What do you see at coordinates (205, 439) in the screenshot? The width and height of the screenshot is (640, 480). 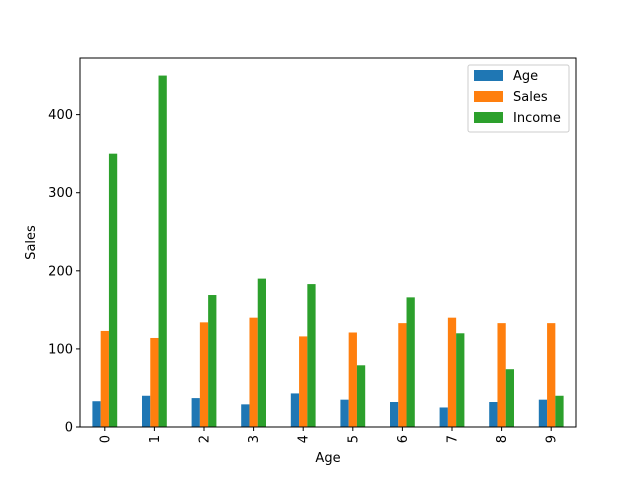 I see `x-tick-label: 2` at bounding box center [205, 439].